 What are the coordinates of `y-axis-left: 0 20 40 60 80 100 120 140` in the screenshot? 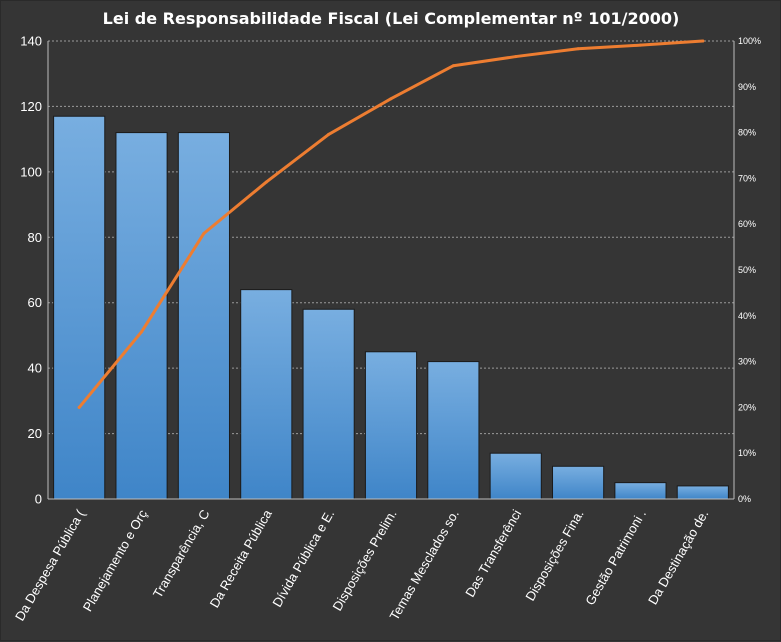 It's located at (34, 270).